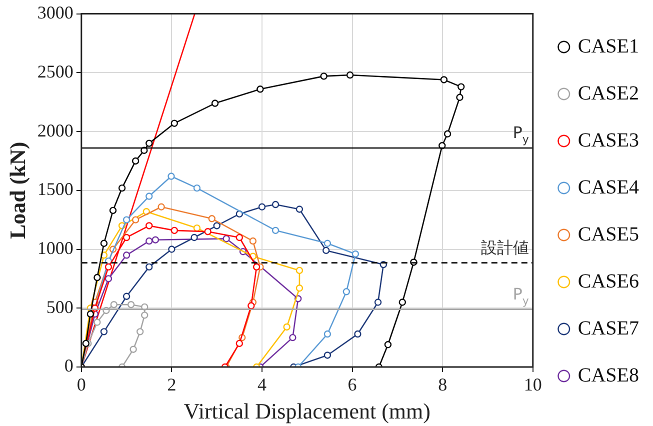 The width and height of the screenshot is (653, 426). I want to click on y-tick-label: 1500, so click(55, 189).